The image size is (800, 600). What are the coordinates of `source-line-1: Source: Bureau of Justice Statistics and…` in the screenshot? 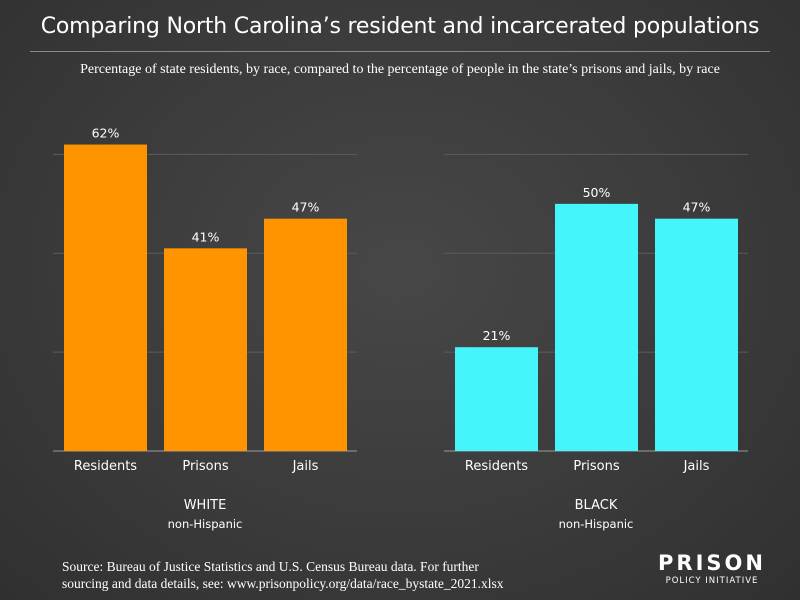 It's located at (270, 566).